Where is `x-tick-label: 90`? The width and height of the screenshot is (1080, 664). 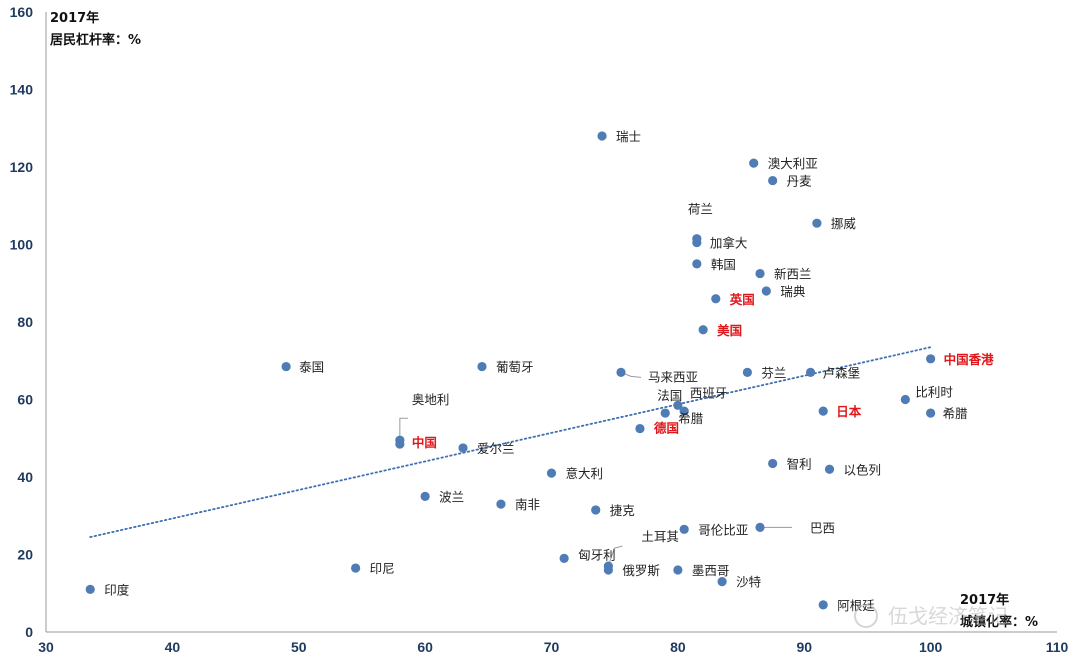 x-tick-label: 90 is located at coordinates (804, 647).